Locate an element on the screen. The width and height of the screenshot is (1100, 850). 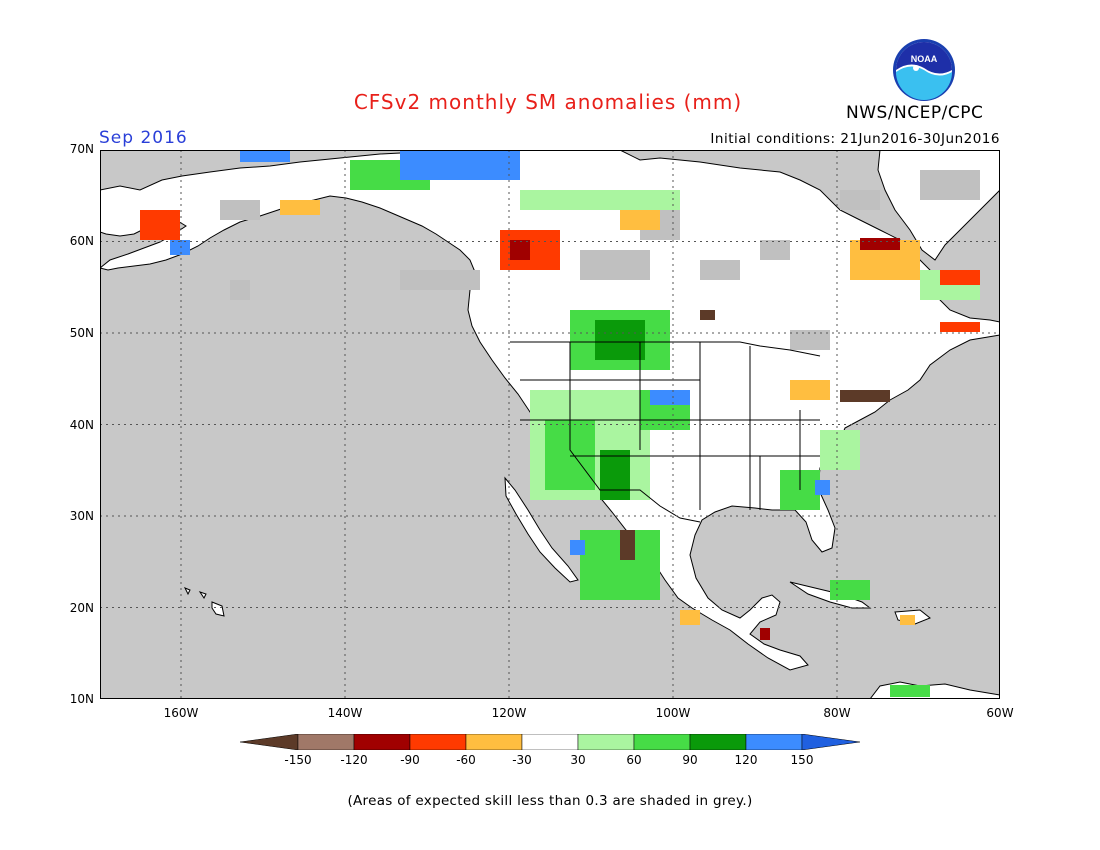
map-title: CFSv2 monthly SM anomalies (mm) is located at coordinates (548, 102).